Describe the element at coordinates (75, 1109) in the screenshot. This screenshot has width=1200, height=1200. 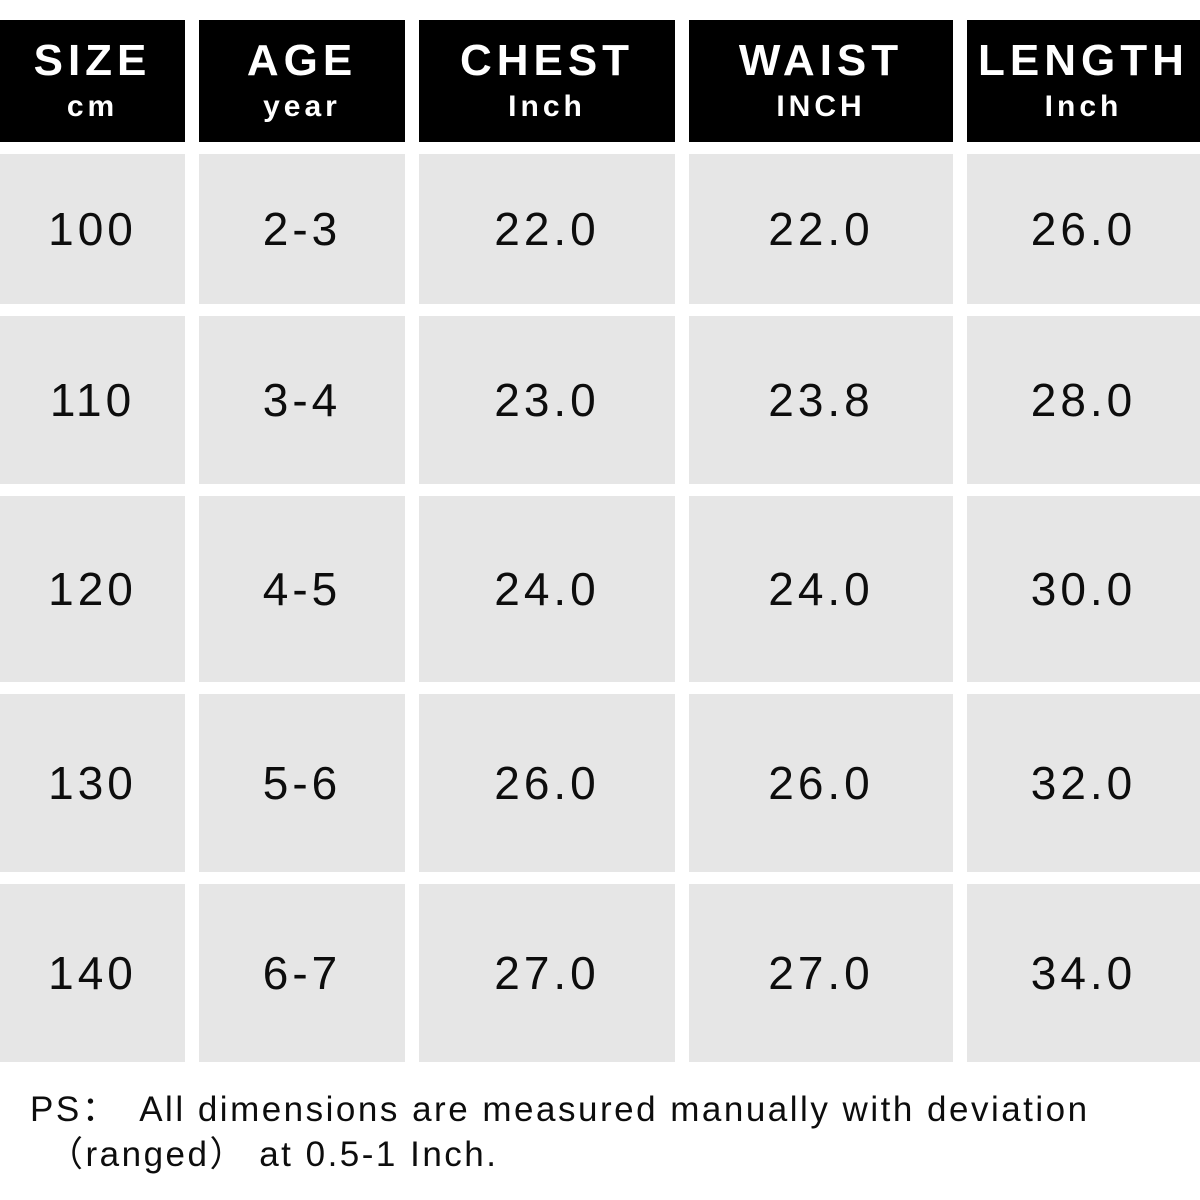
I see `note-prefix: PS：` at that location.